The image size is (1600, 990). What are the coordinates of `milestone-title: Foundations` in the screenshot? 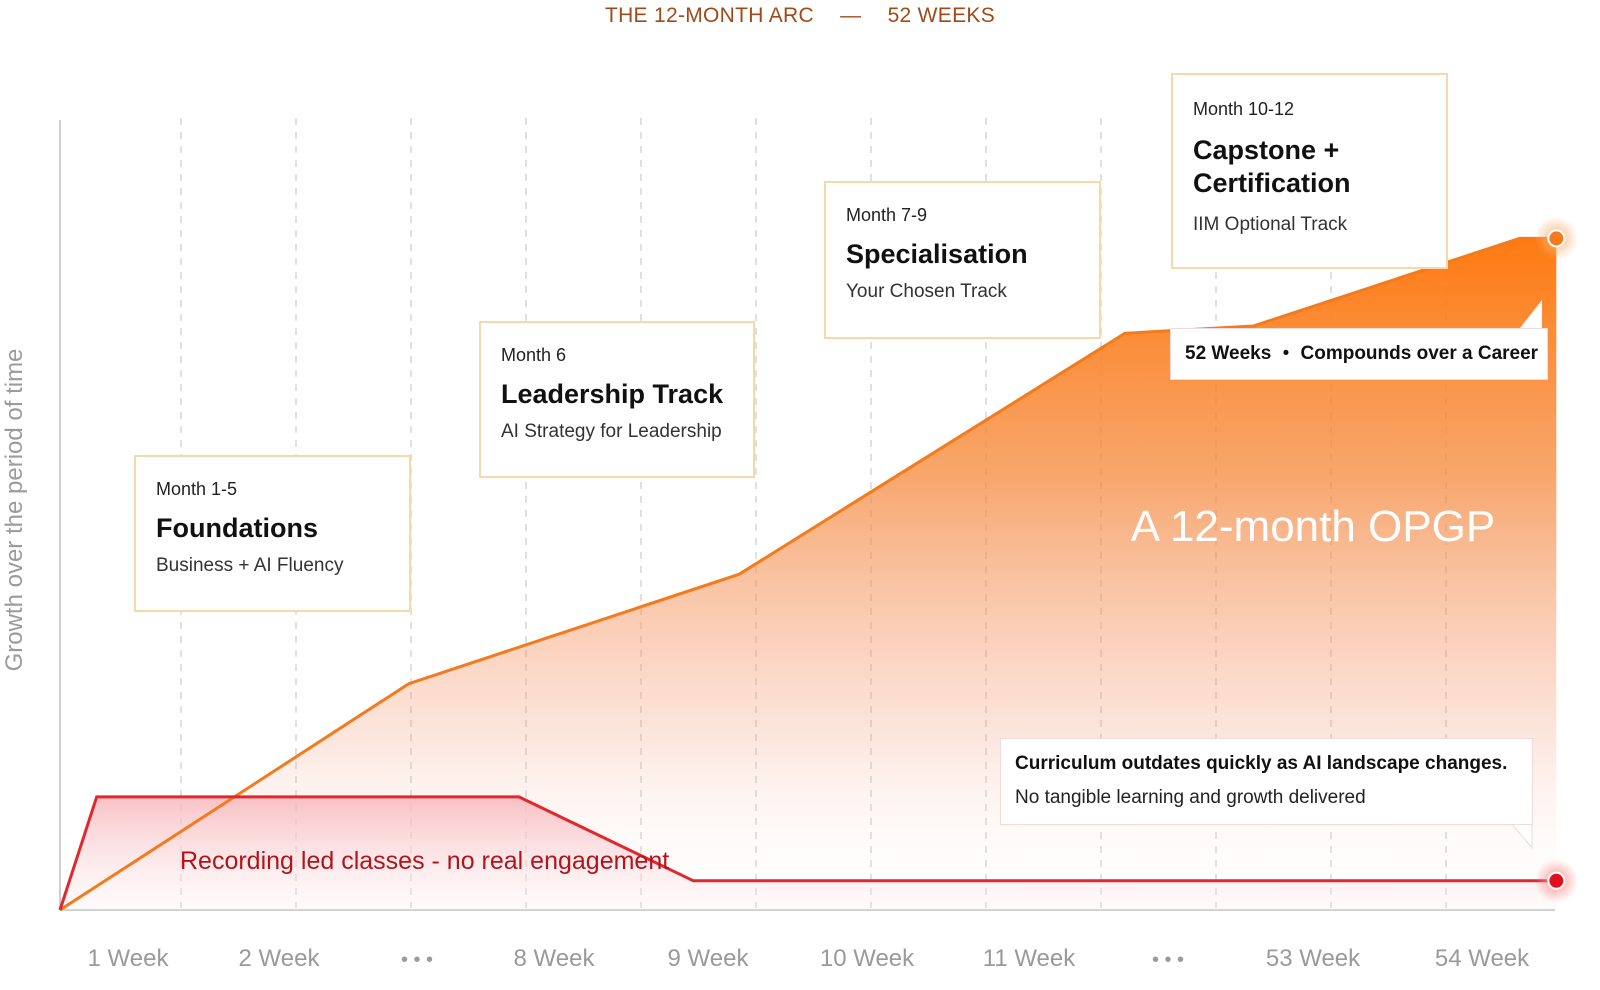 It's located at (237, 528).